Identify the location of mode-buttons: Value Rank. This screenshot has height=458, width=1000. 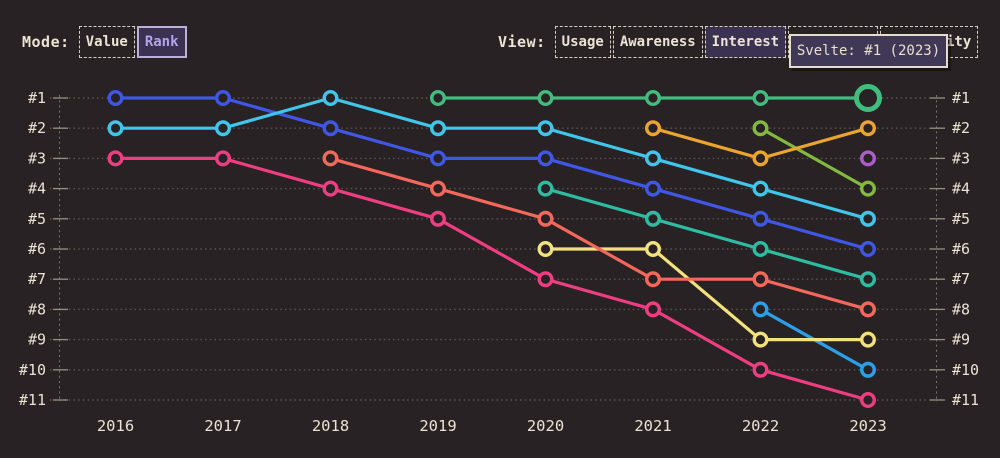
(132, 42).